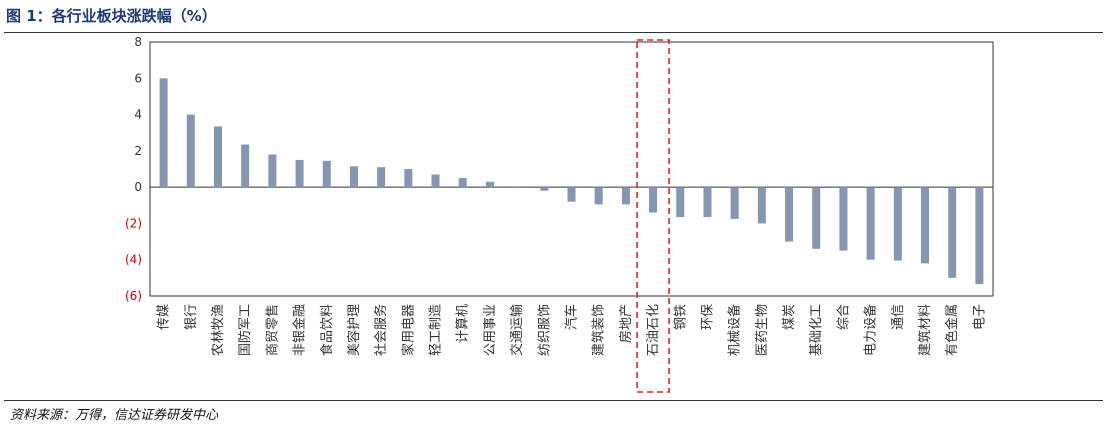  I want to click on x-tick-label: 电力设备, so click(871, 330).